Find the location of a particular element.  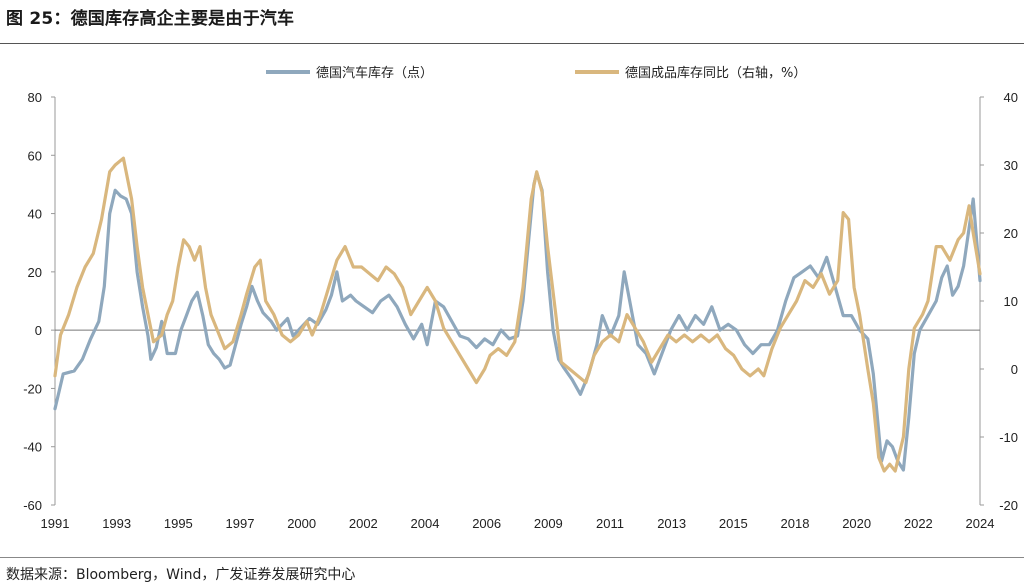

left-tick-label: 0 is located at coordinates (38, 330).